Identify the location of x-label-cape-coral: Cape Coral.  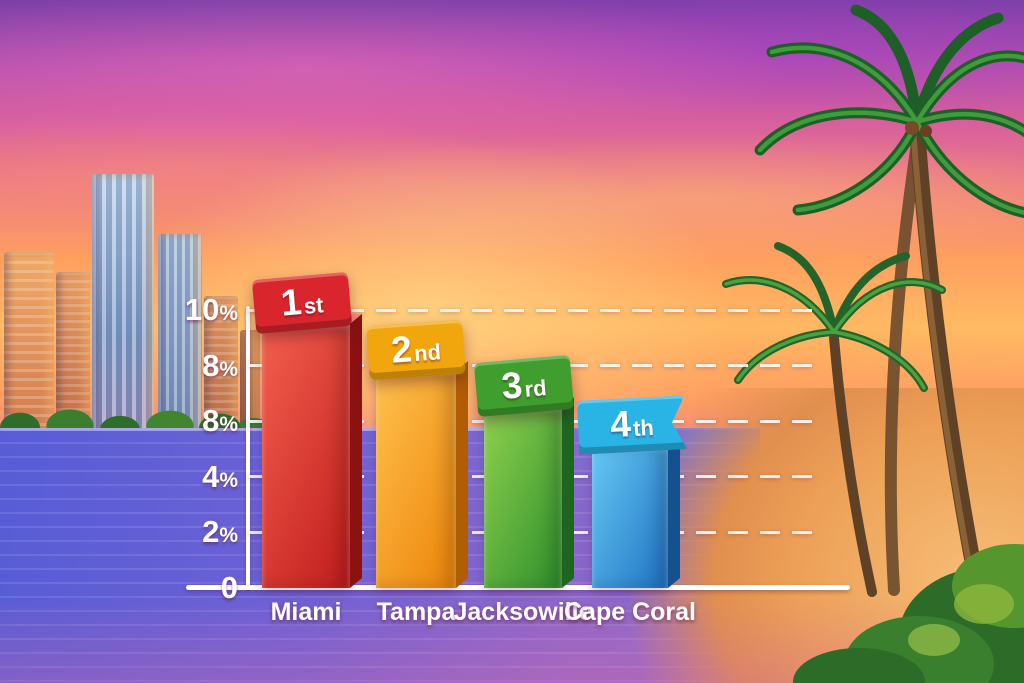
(630, 612).